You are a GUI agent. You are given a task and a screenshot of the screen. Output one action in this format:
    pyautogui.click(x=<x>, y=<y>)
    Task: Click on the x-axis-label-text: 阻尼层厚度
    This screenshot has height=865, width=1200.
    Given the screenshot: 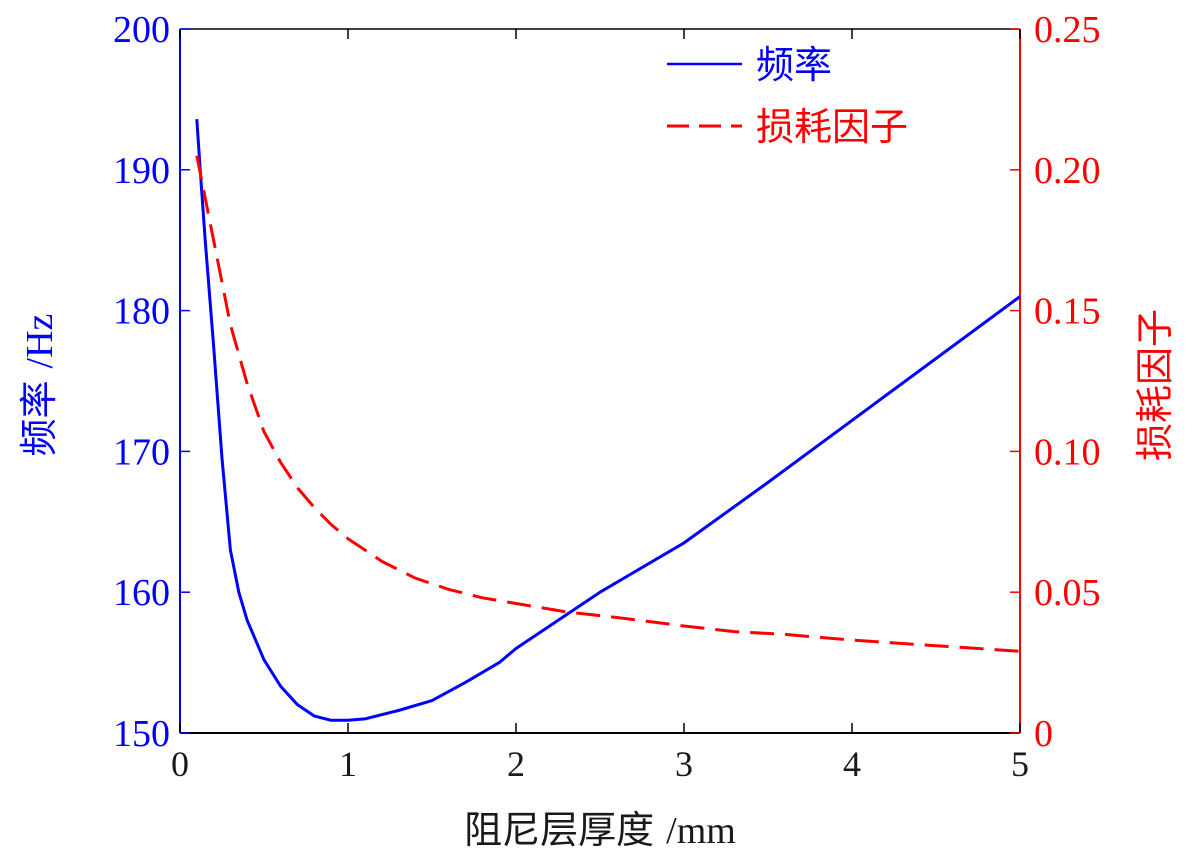 What is the action you would take?
    pyautogui.click(x=559, y=830)
    